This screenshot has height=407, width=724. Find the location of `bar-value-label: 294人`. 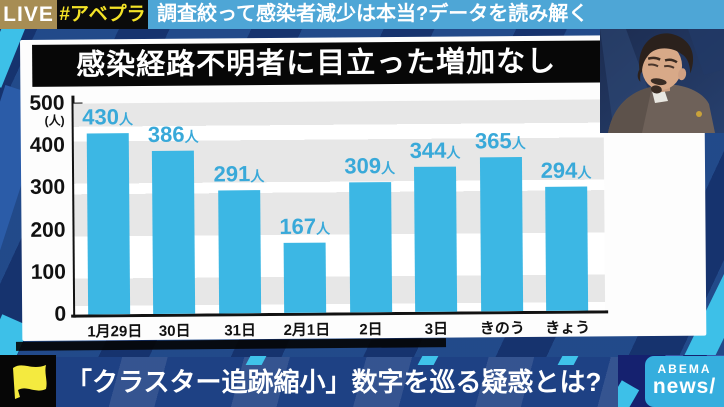

bar-value-label: 294人 is located at coordinates (566, 170).